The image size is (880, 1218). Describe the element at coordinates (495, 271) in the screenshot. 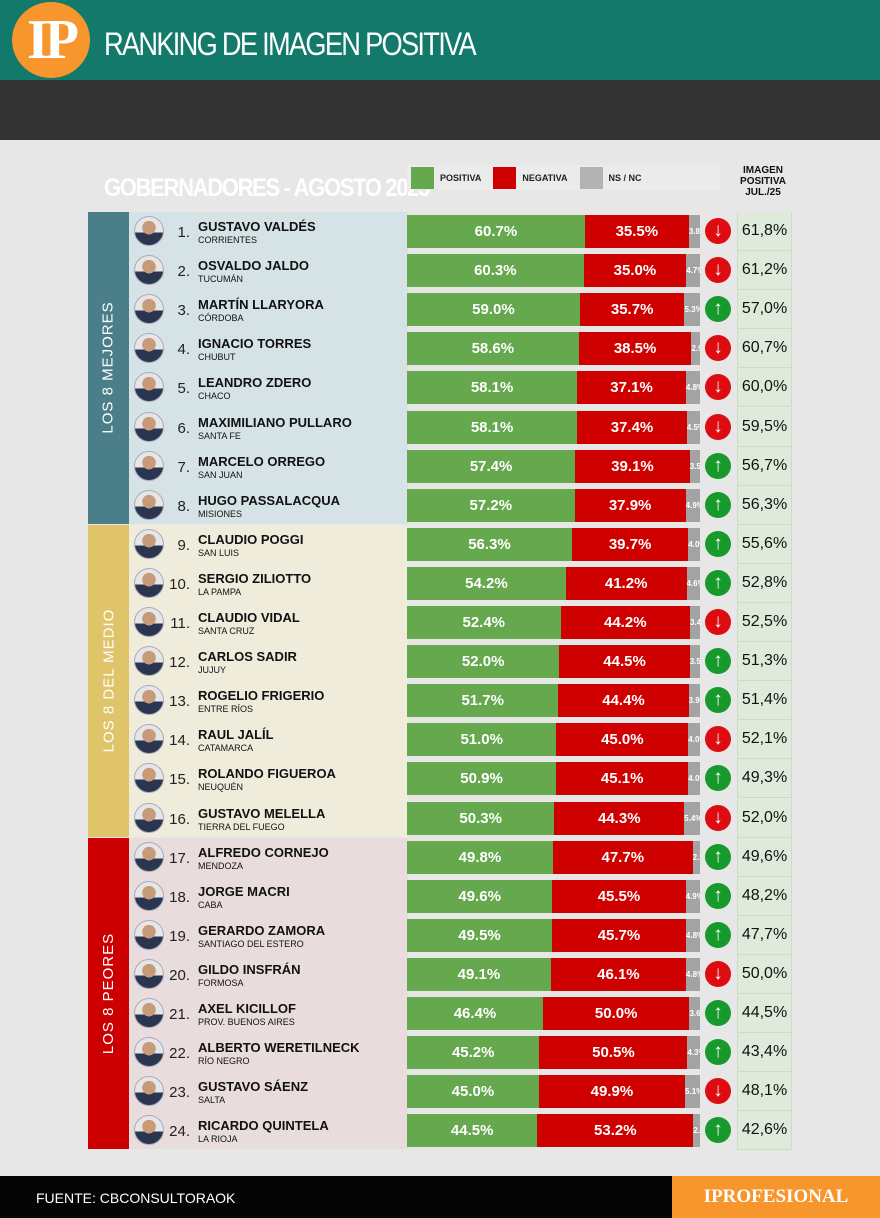

I see `bar-positive: 60.3%` at that location.